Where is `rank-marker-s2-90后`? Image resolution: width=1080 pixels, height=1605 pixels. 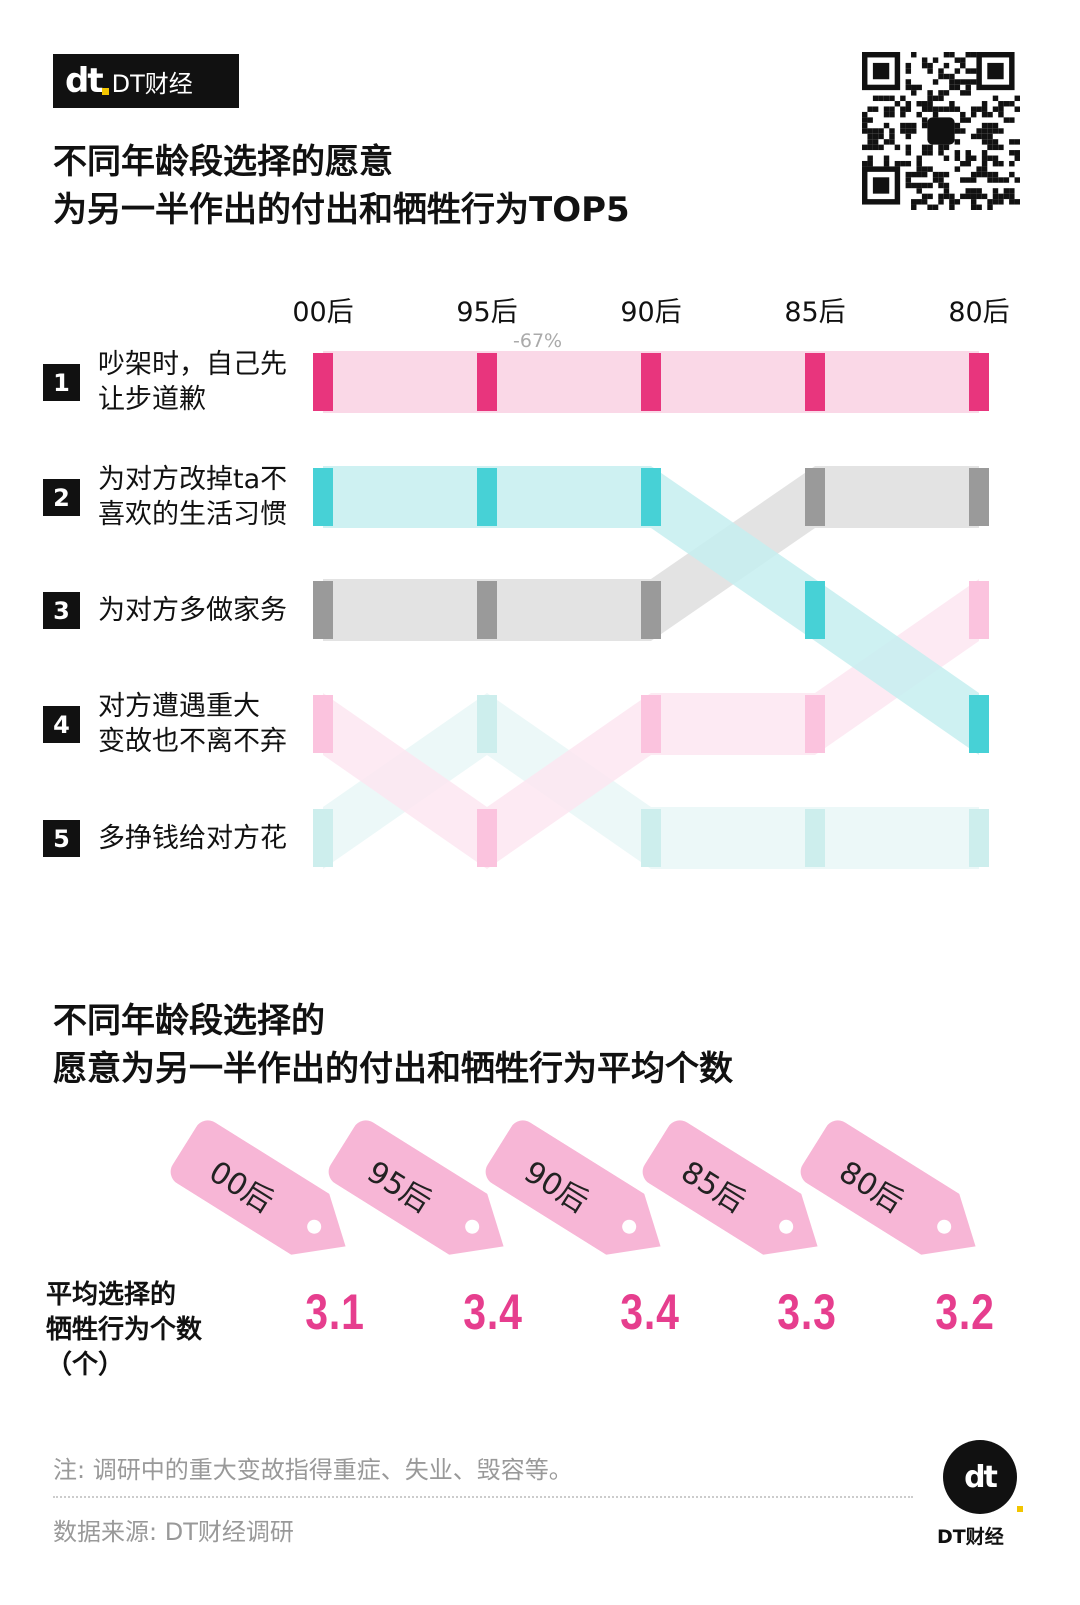
rank-marker-s2-90后 is located at coordinates (651, 497).